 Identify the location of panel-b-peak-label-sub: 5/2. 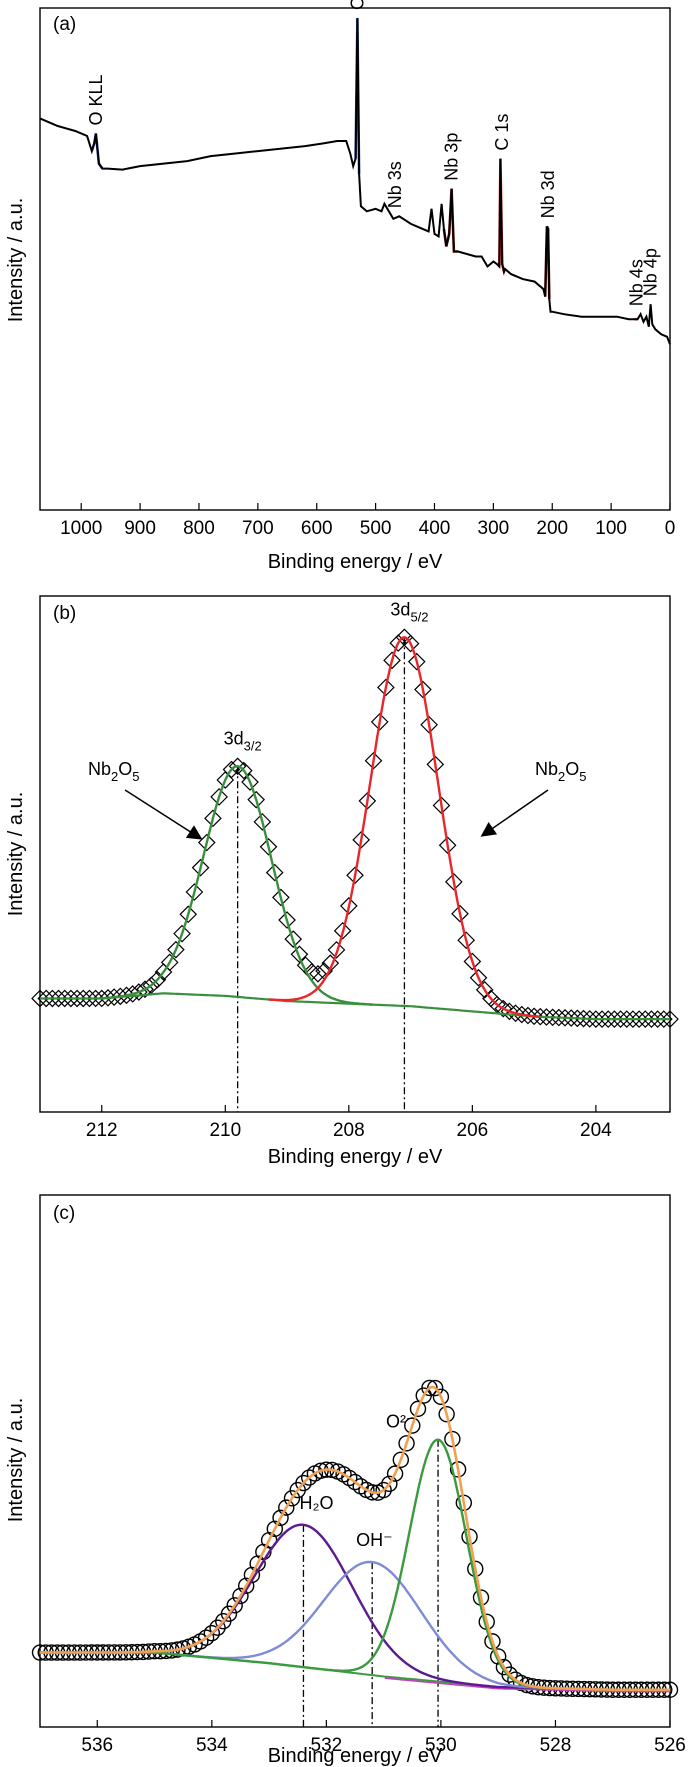
(419, 616).